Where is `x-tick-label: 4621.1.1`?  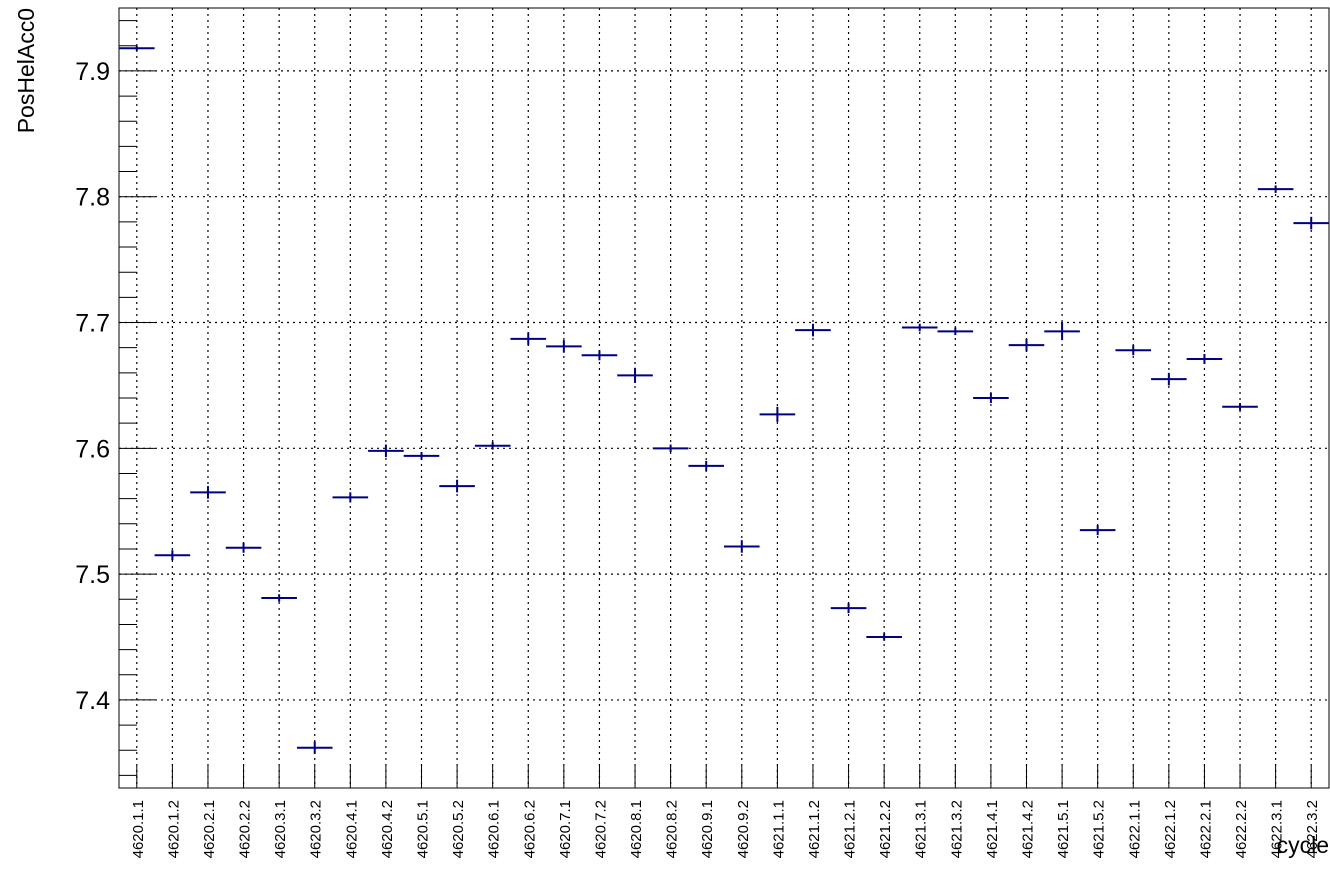 x-tick-label: 4621.1.1 is located at coordinates (778, 829).